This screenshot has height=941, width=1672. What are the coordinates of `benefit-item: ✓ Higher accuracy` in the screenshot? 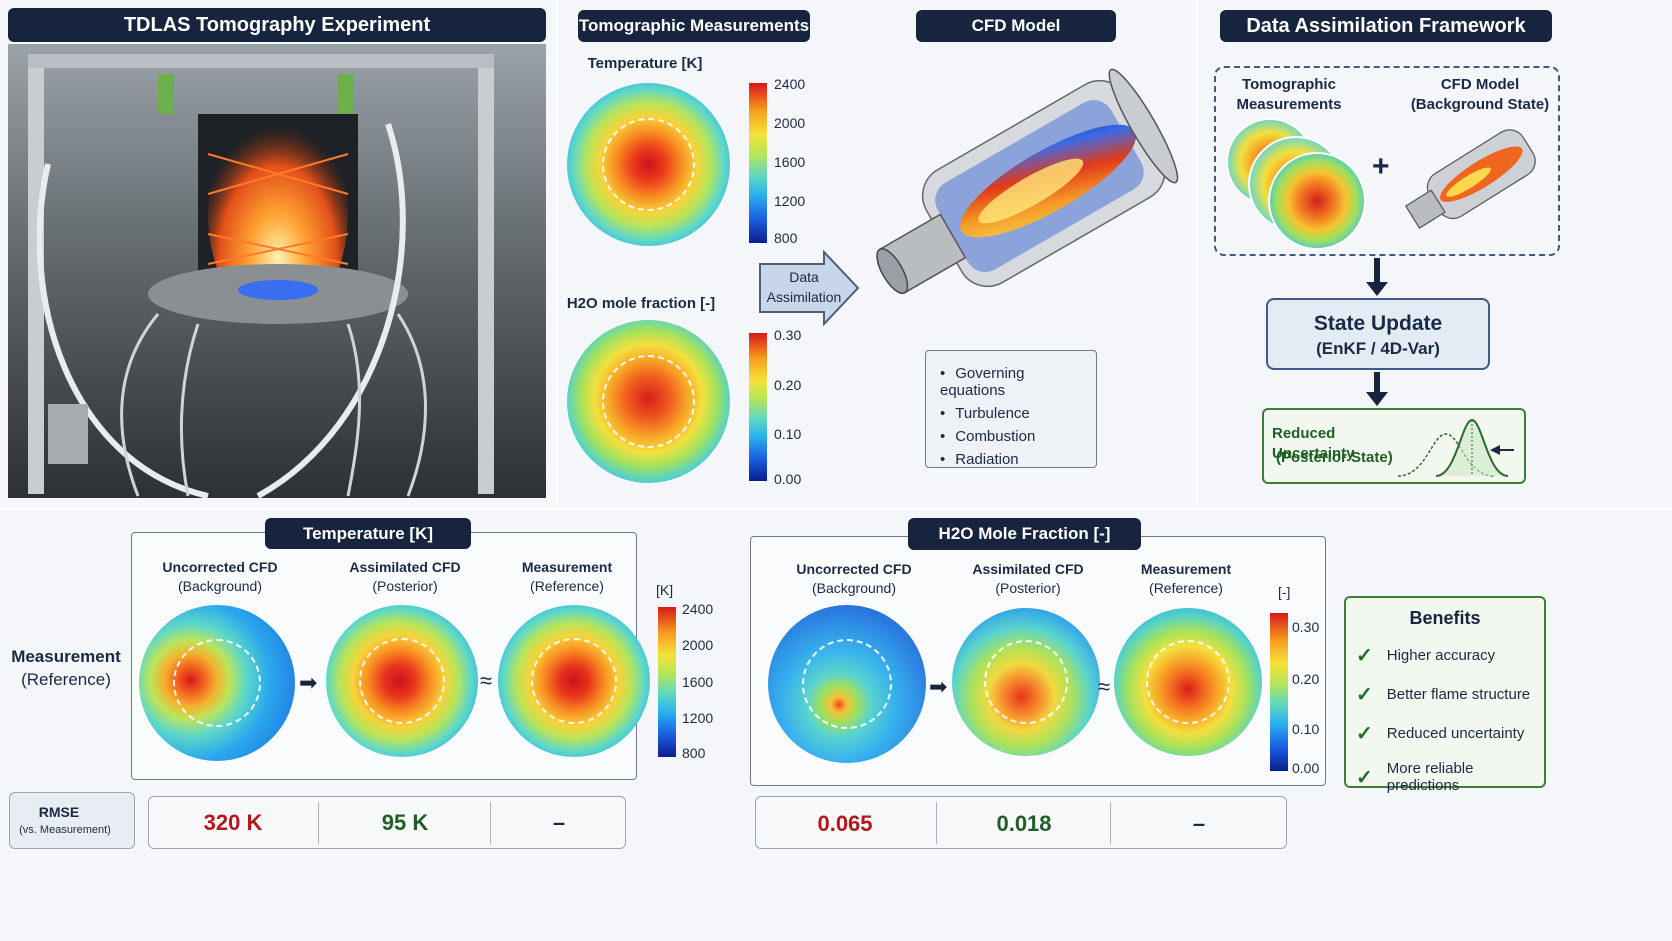 It's located at (1445, 655).